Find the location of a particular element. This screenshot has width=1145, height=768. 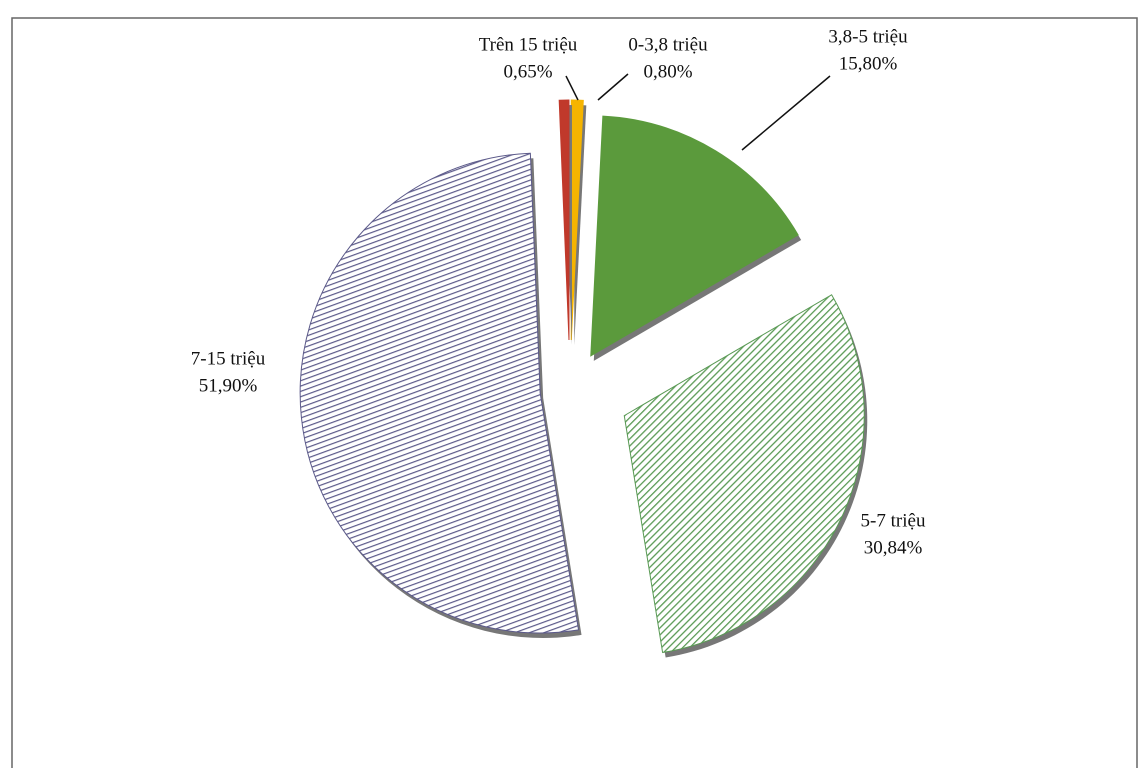

slice-value-label: 0,65% is located at coordinates (527, 71).